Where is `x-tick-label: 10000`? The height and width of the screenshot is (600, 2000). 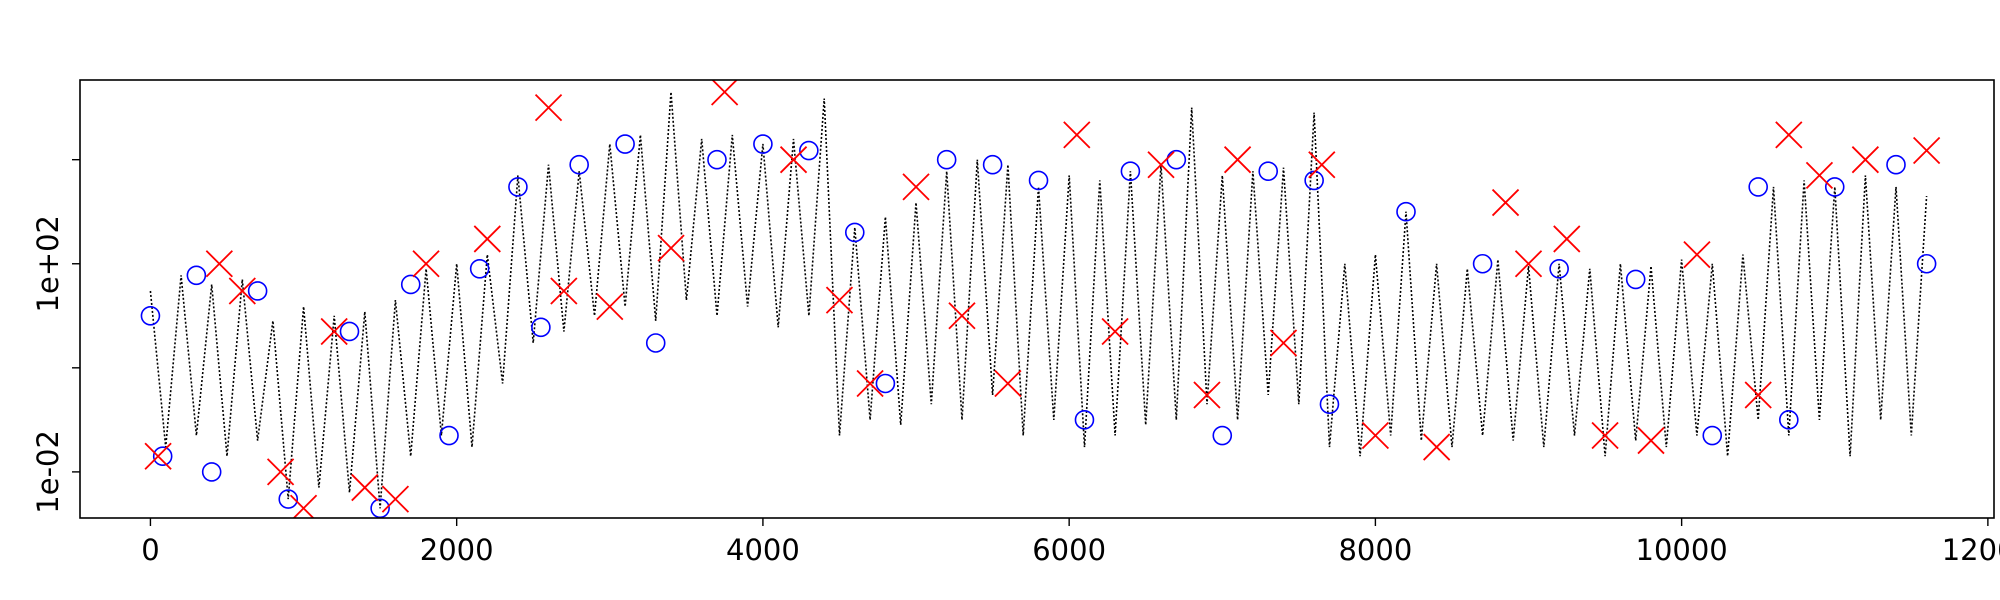 x-tick-label: 10000 is located at coordinates (1682, 550).